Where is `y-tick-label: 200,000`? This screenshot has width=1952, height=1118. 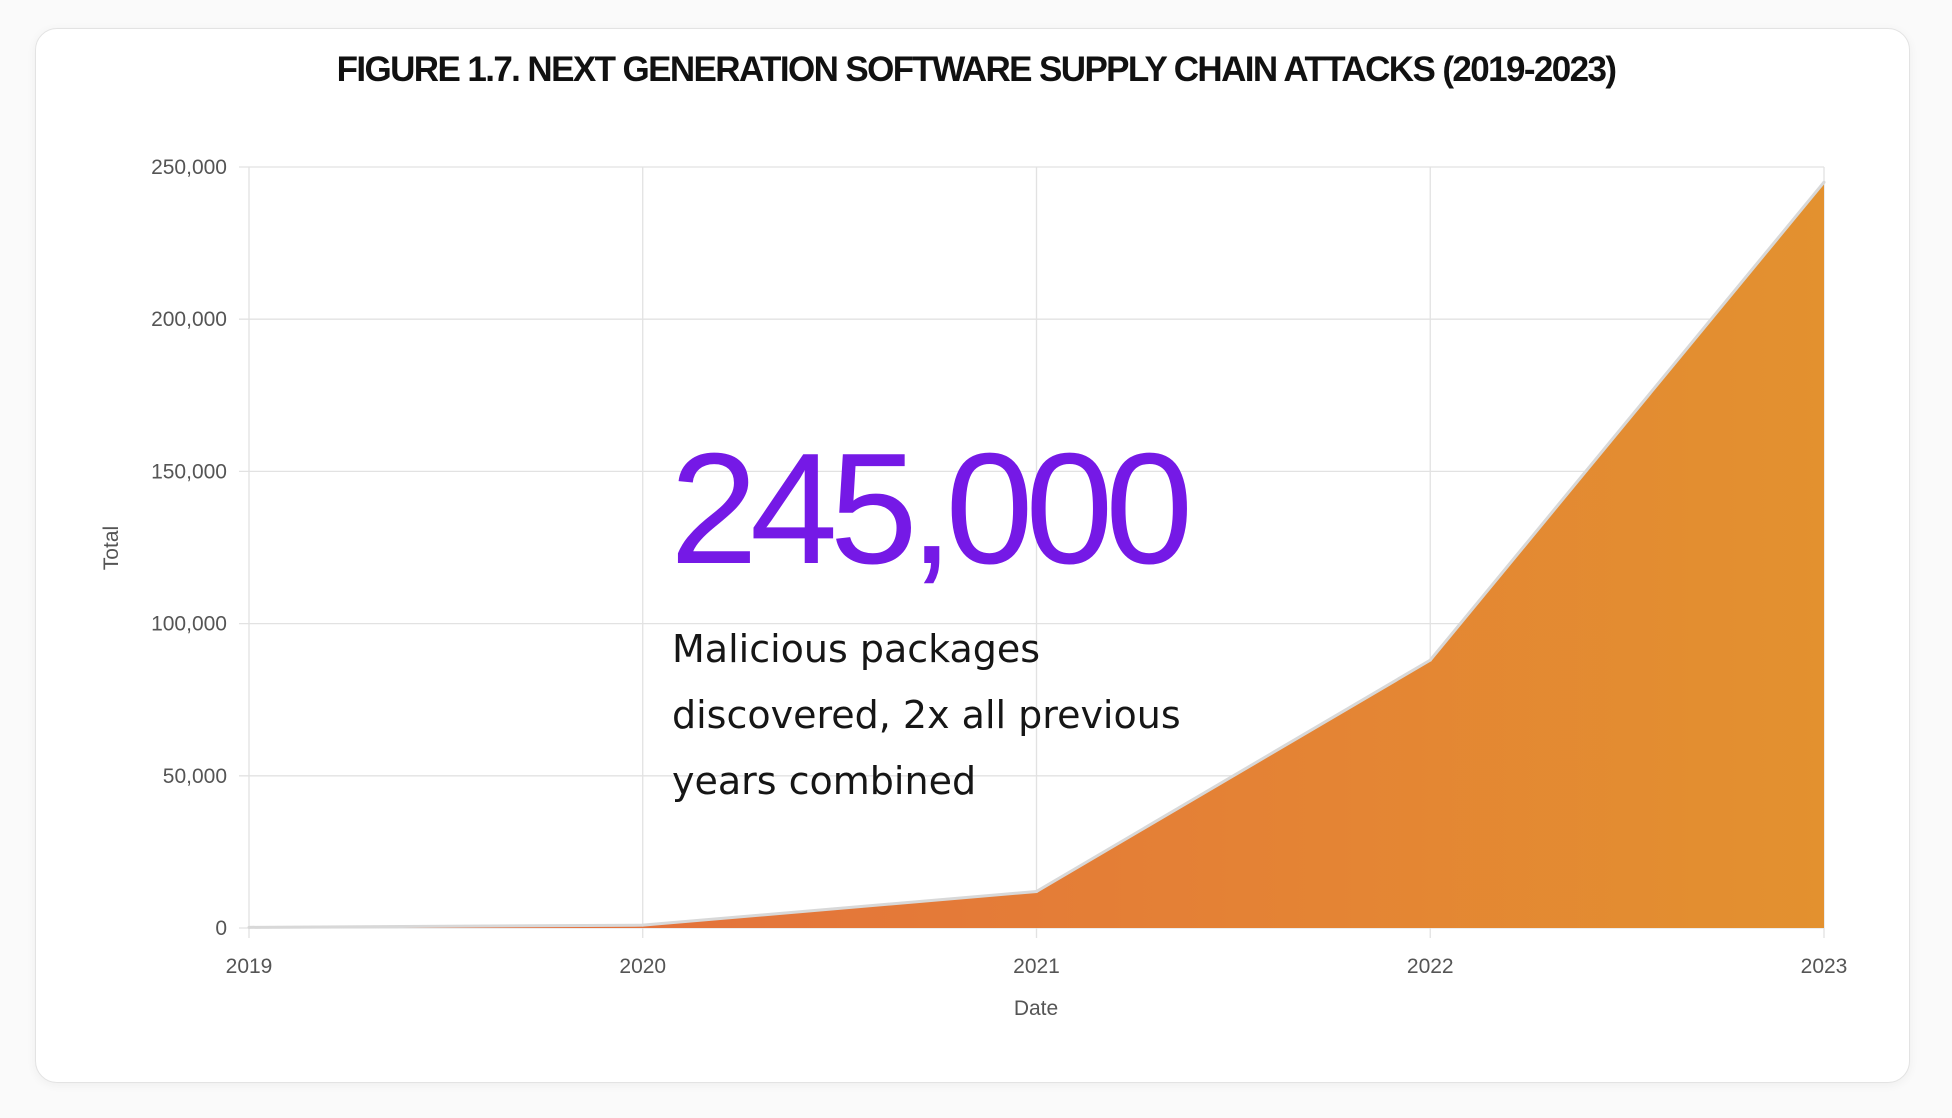
y-tick-label: 200,000 is located at coordinates (189, 319).